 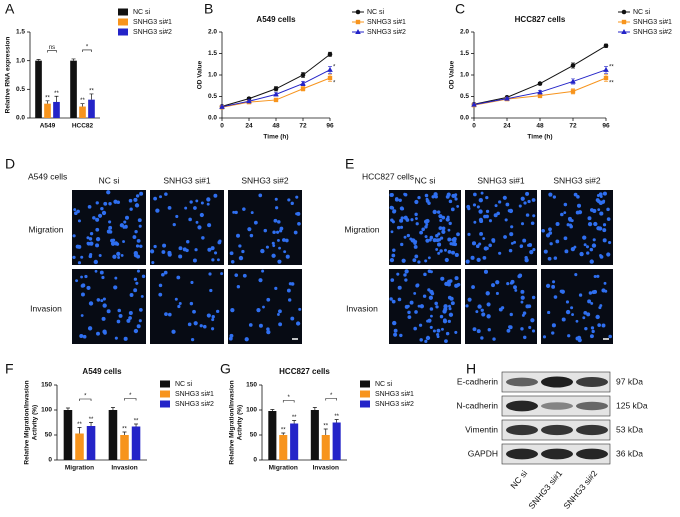 I want to click on panel-label: D, so click(x=10, y=164).